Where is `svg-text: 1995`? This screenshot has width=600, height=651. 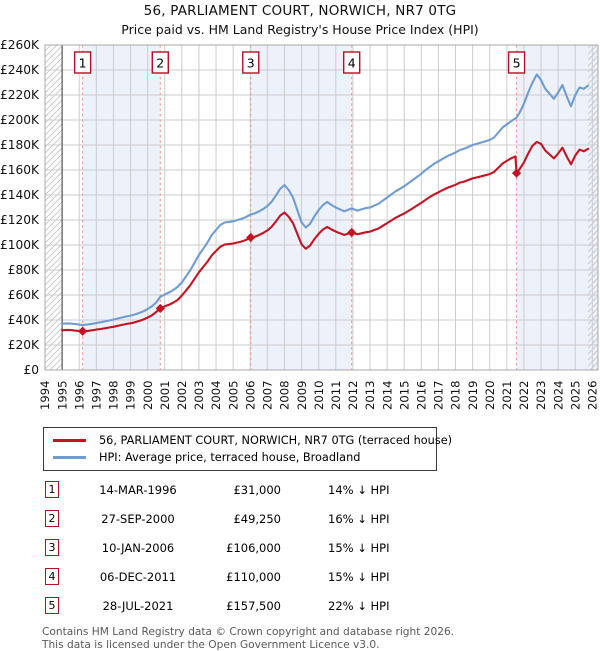
svg-text: 1995 is located at coordinates (62, 395).